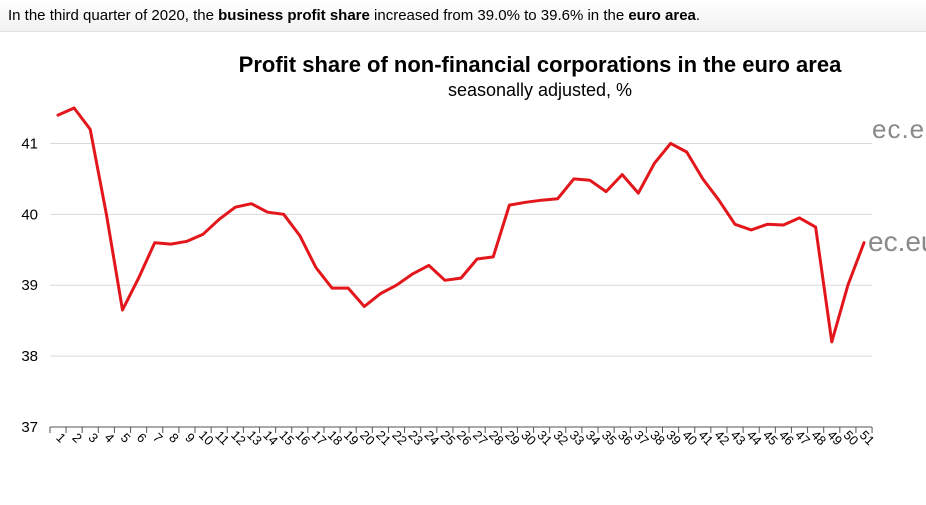 This screenshot has height=505, width=926. Describe the element at coordinates (540, 90) in the screenshot. I see `chart-subtitle: seasonally adjusted, %` at that location.